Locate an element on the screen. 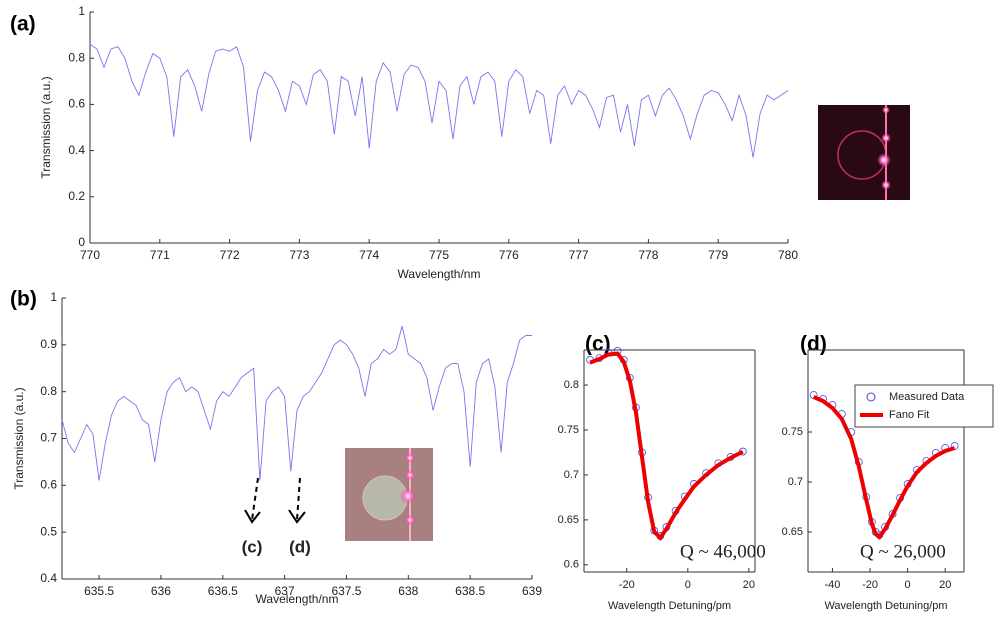 Image resolution: width=995 pixels, height=624 pixels. inset-b is located at coordinates (389, 494).